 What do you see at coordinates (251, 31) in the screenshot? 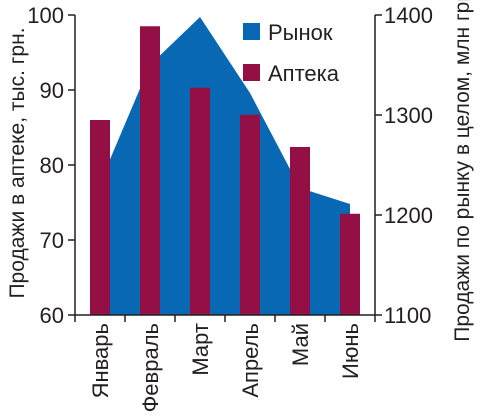
I see `legend-swatch-market` at bounding box center [251, 31].